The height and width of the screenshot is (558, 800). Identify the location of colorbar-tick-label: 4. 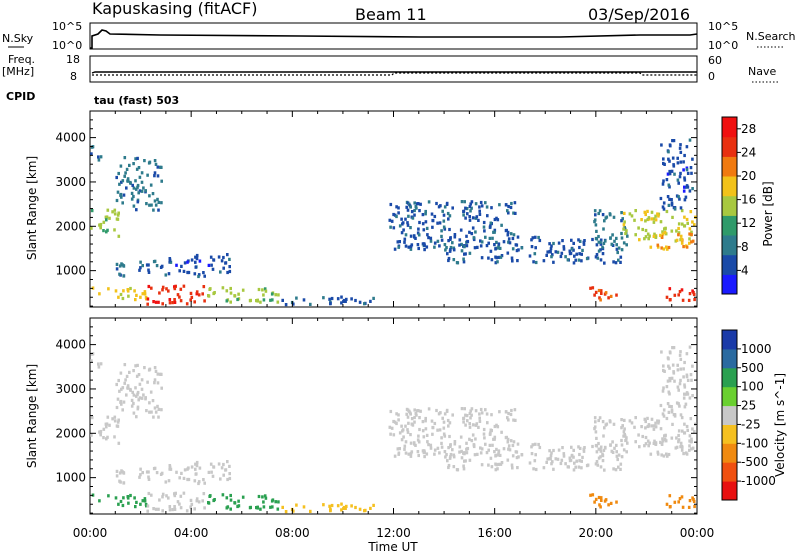
(745, 270).